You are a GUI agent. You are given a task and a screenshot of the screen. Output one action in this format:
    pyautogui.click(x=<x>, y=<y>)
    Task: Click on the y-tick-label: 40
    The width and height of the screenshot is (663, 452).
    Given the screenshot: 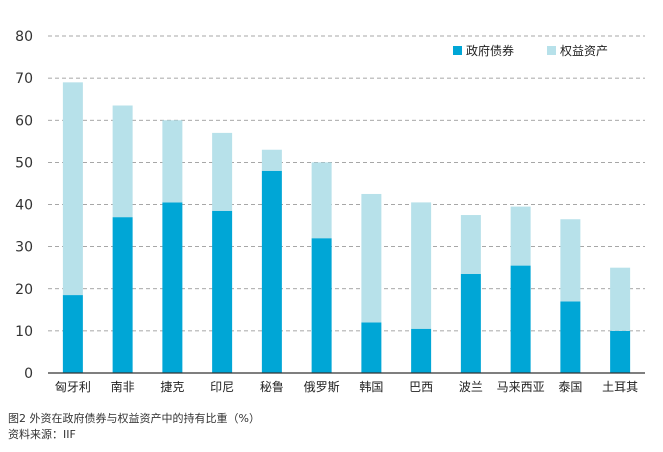 What is the action you would take?
    pyautogui.click(x=24, y=206)
    